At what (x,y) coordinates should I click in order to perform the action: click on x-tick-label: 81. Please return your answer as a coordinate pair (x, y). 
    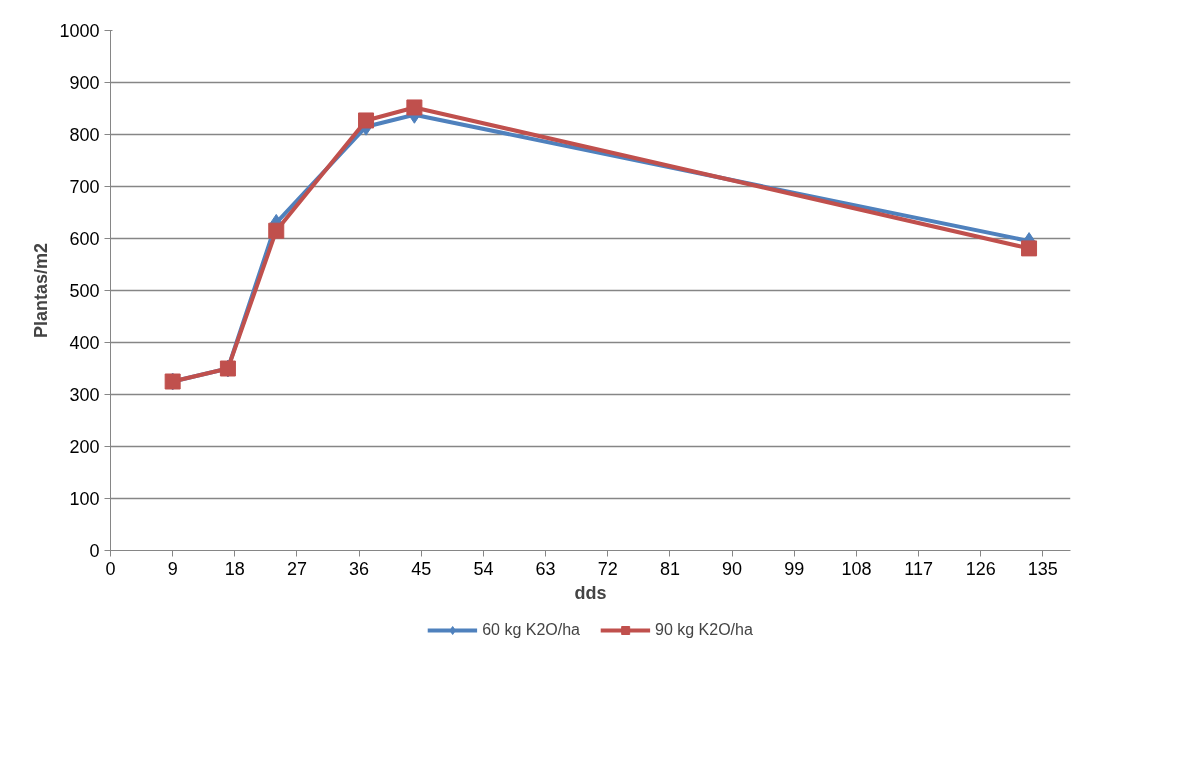
    Looking at the image, I should click on (669, 568).